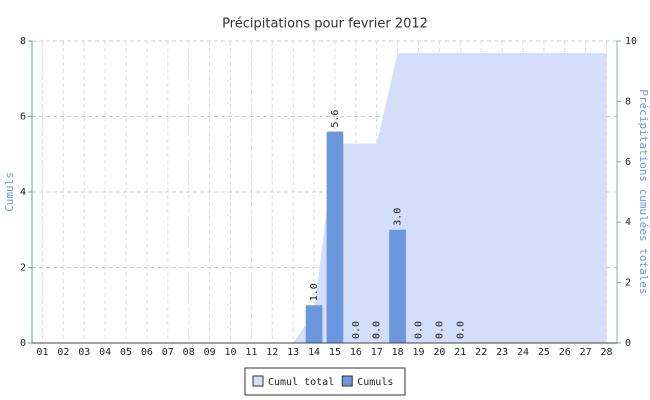 The height and width of the screenshot is (400, 650). I want to click on x-tick-label: 24, so click(523, 352).